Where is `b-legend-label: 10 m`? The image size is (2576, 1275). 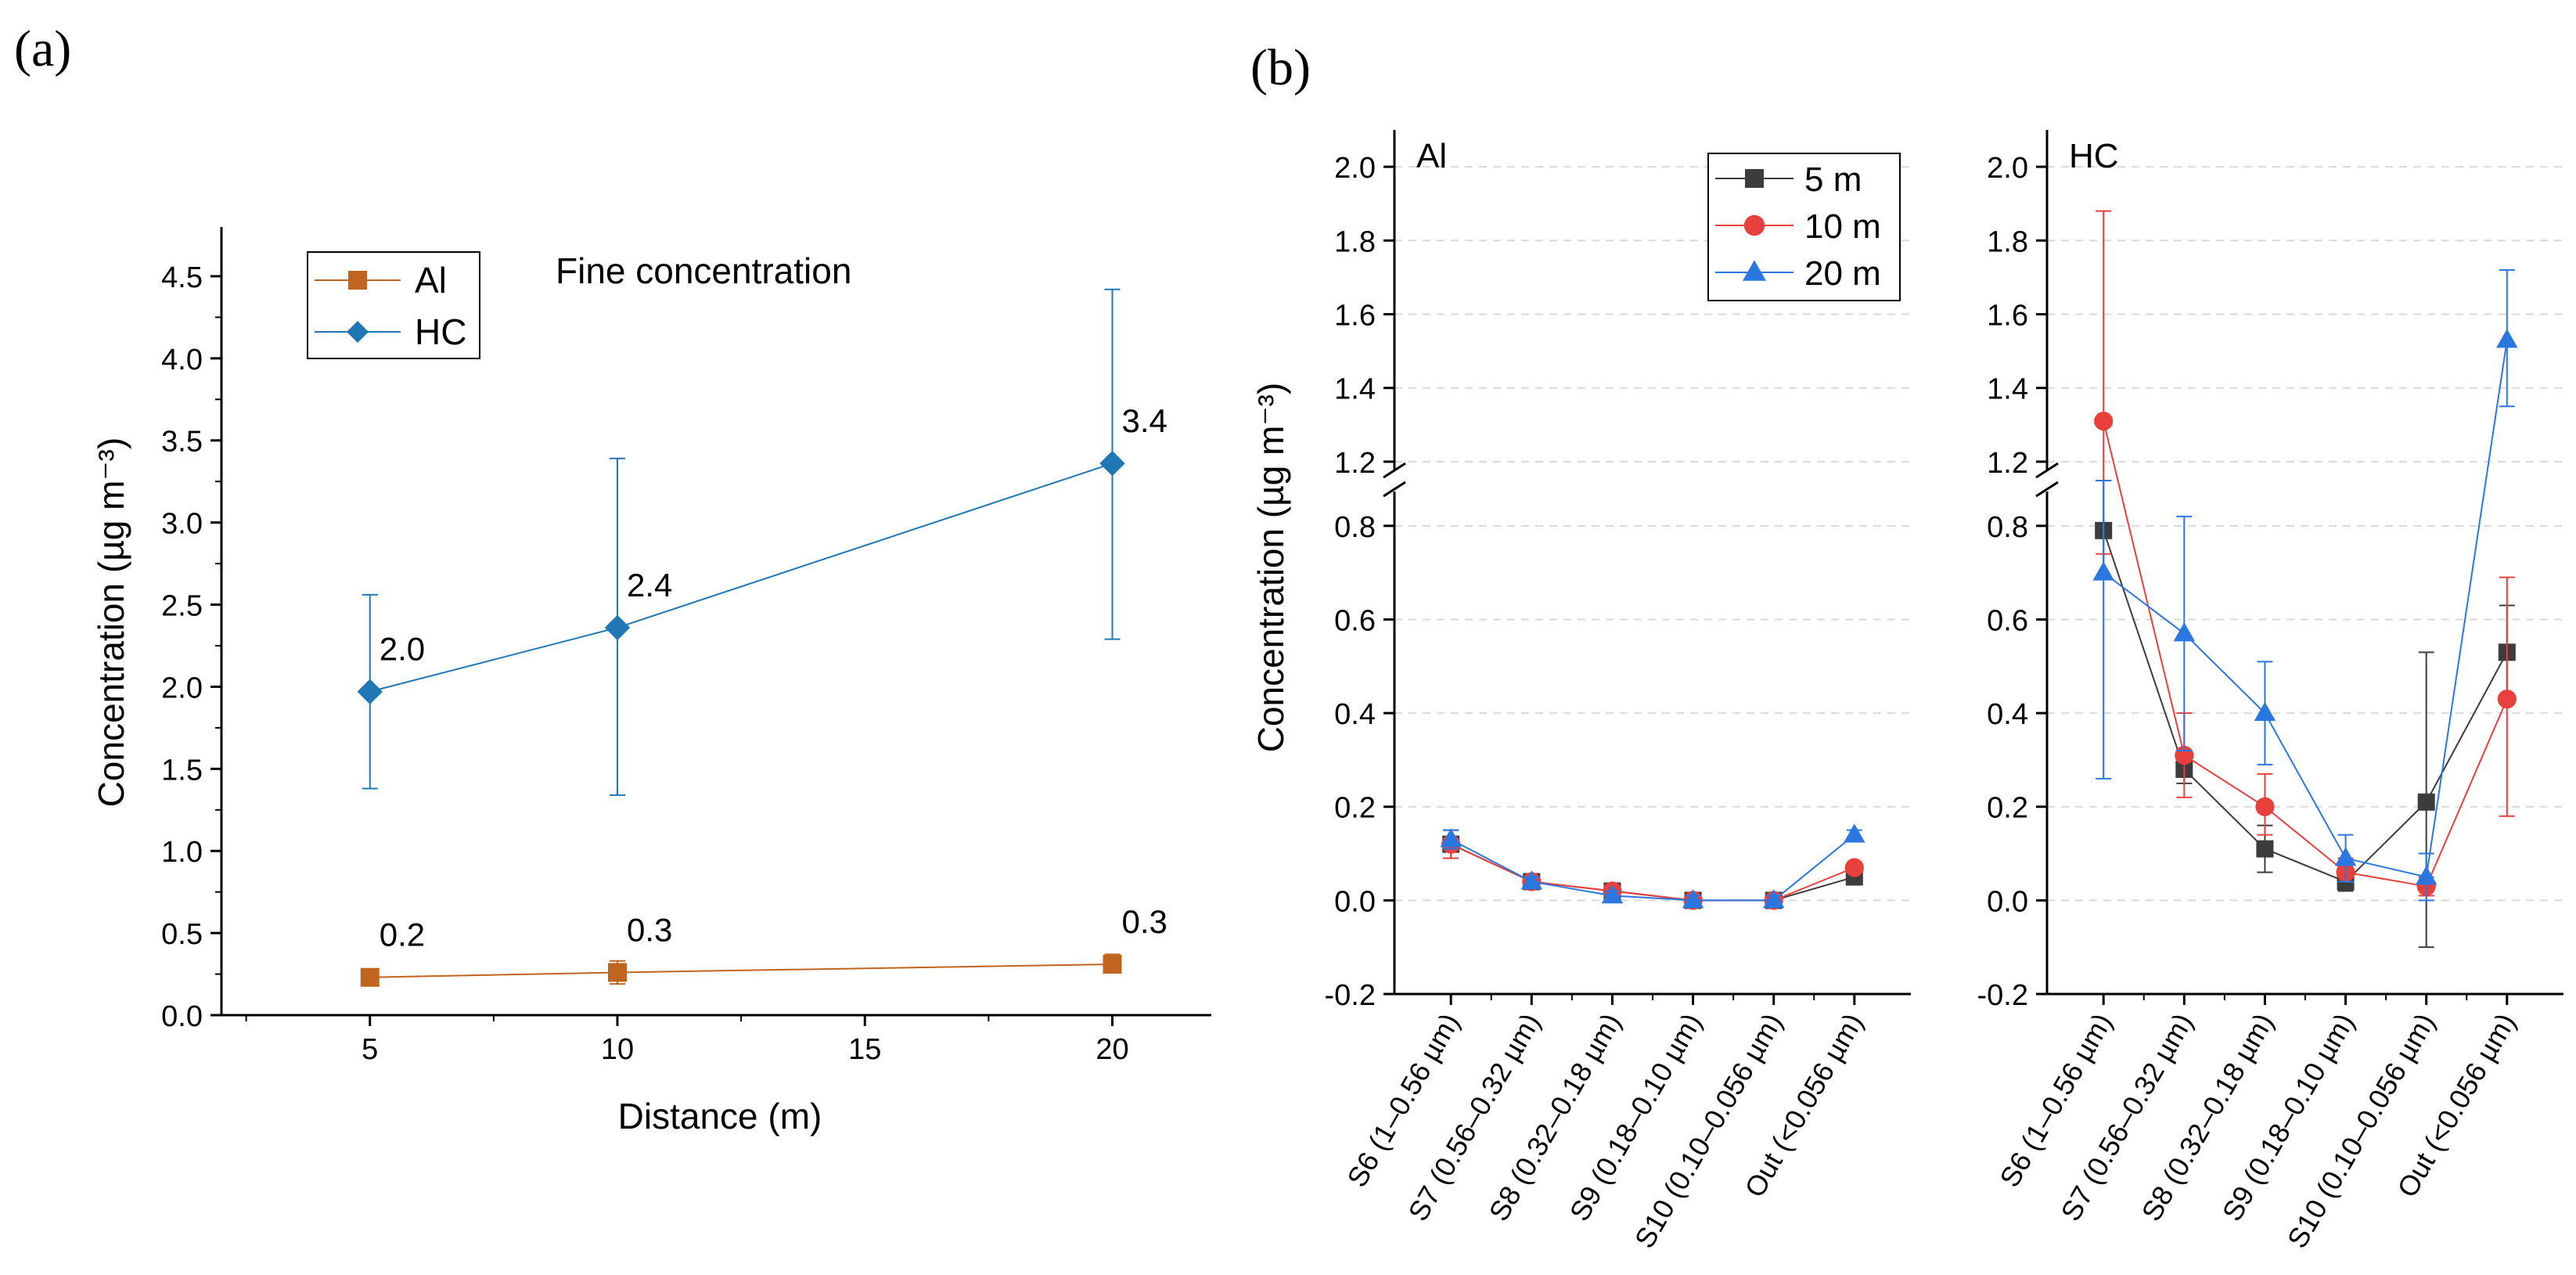
b-legend-label: 10 m is located at coordinates (1843, 226).